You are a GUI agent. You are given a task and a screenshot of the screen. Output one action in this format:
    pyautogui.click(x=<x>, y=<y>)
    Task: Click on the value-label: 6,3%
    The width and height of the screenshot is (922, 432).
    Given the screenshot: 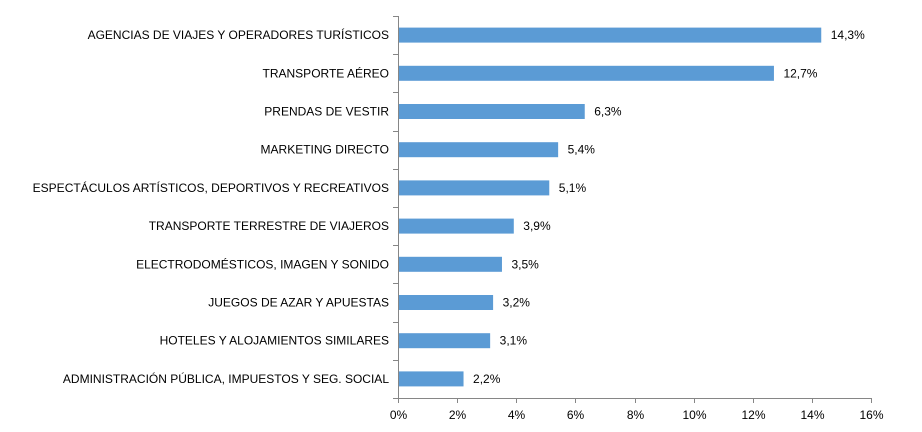 What is the action you would take?
    pyautogui.click(x=608, y=112)
    